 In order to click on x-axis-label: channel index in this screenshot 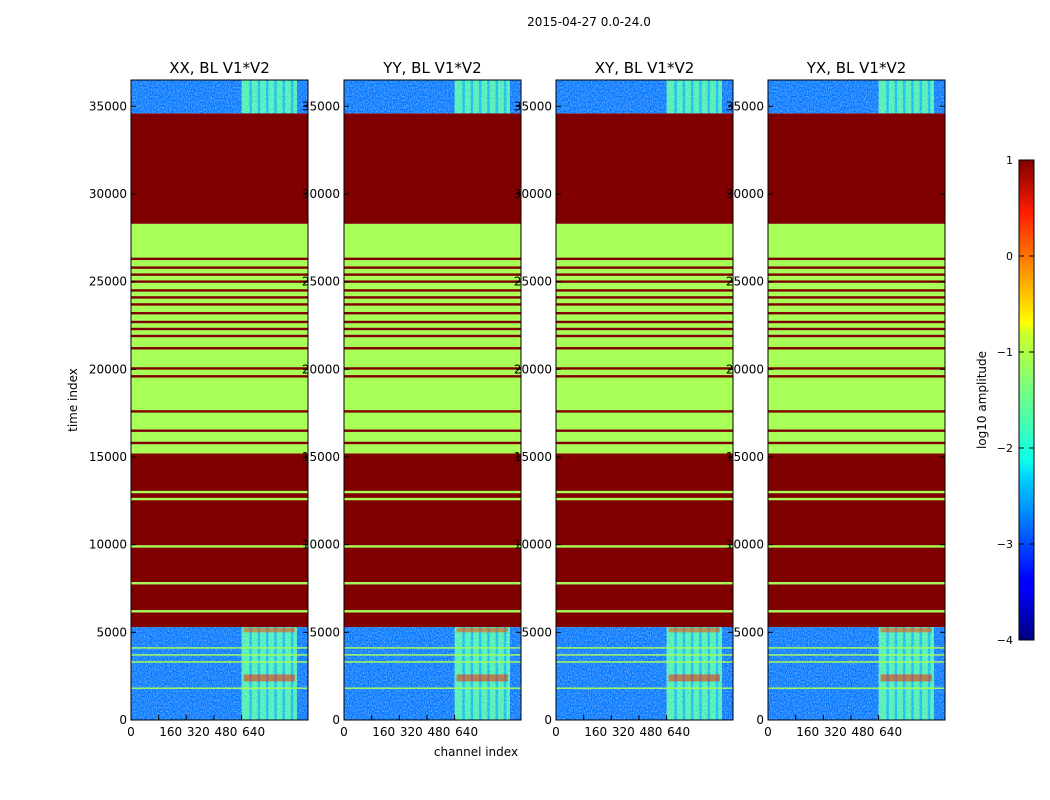, I will do `click(476, 752)`.